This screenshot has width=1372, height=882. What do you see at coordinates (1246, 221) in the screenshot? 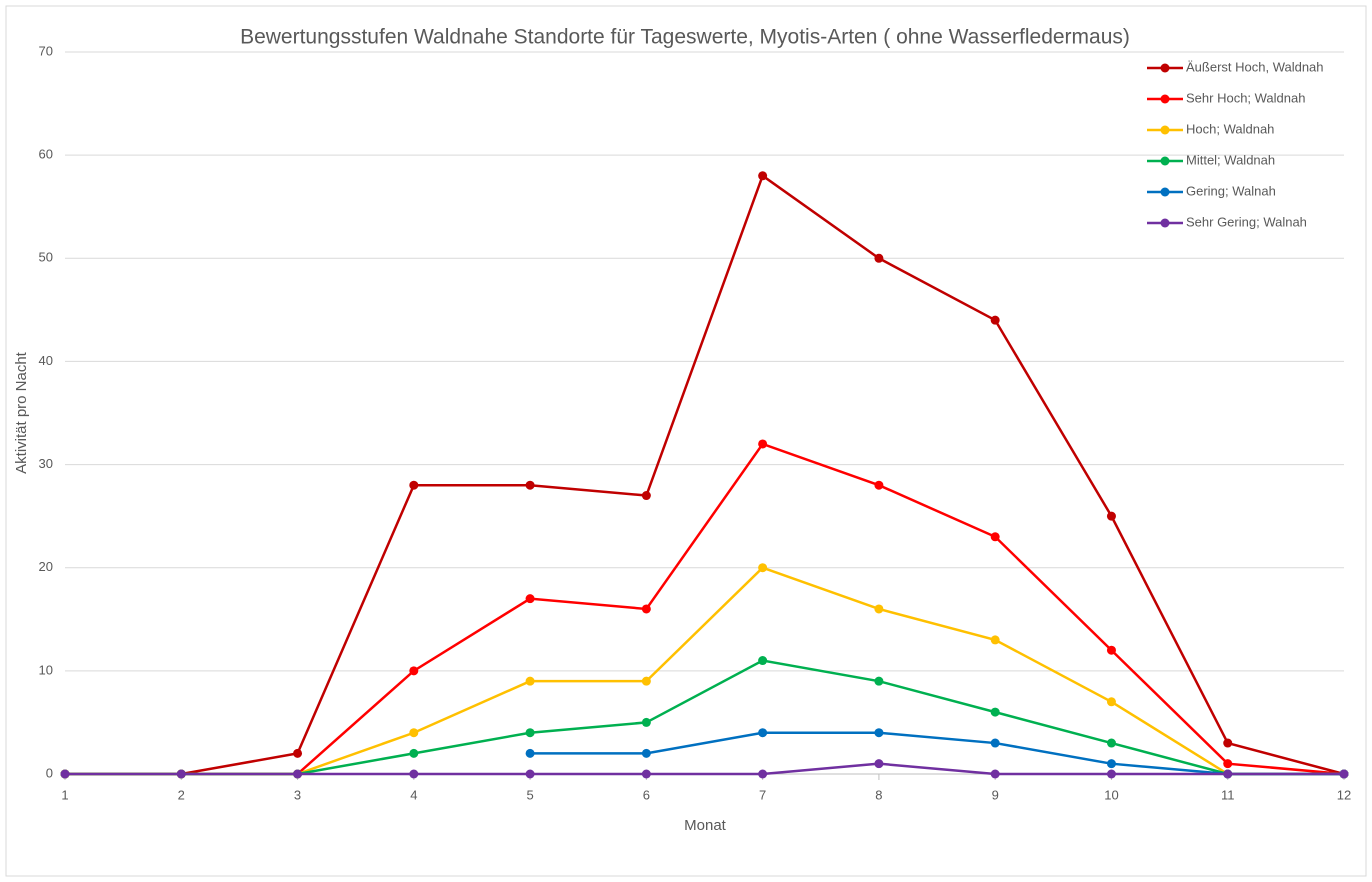
I see `legend-label: Sehr Gering; Walnah` at bounding box center [1246, 221].